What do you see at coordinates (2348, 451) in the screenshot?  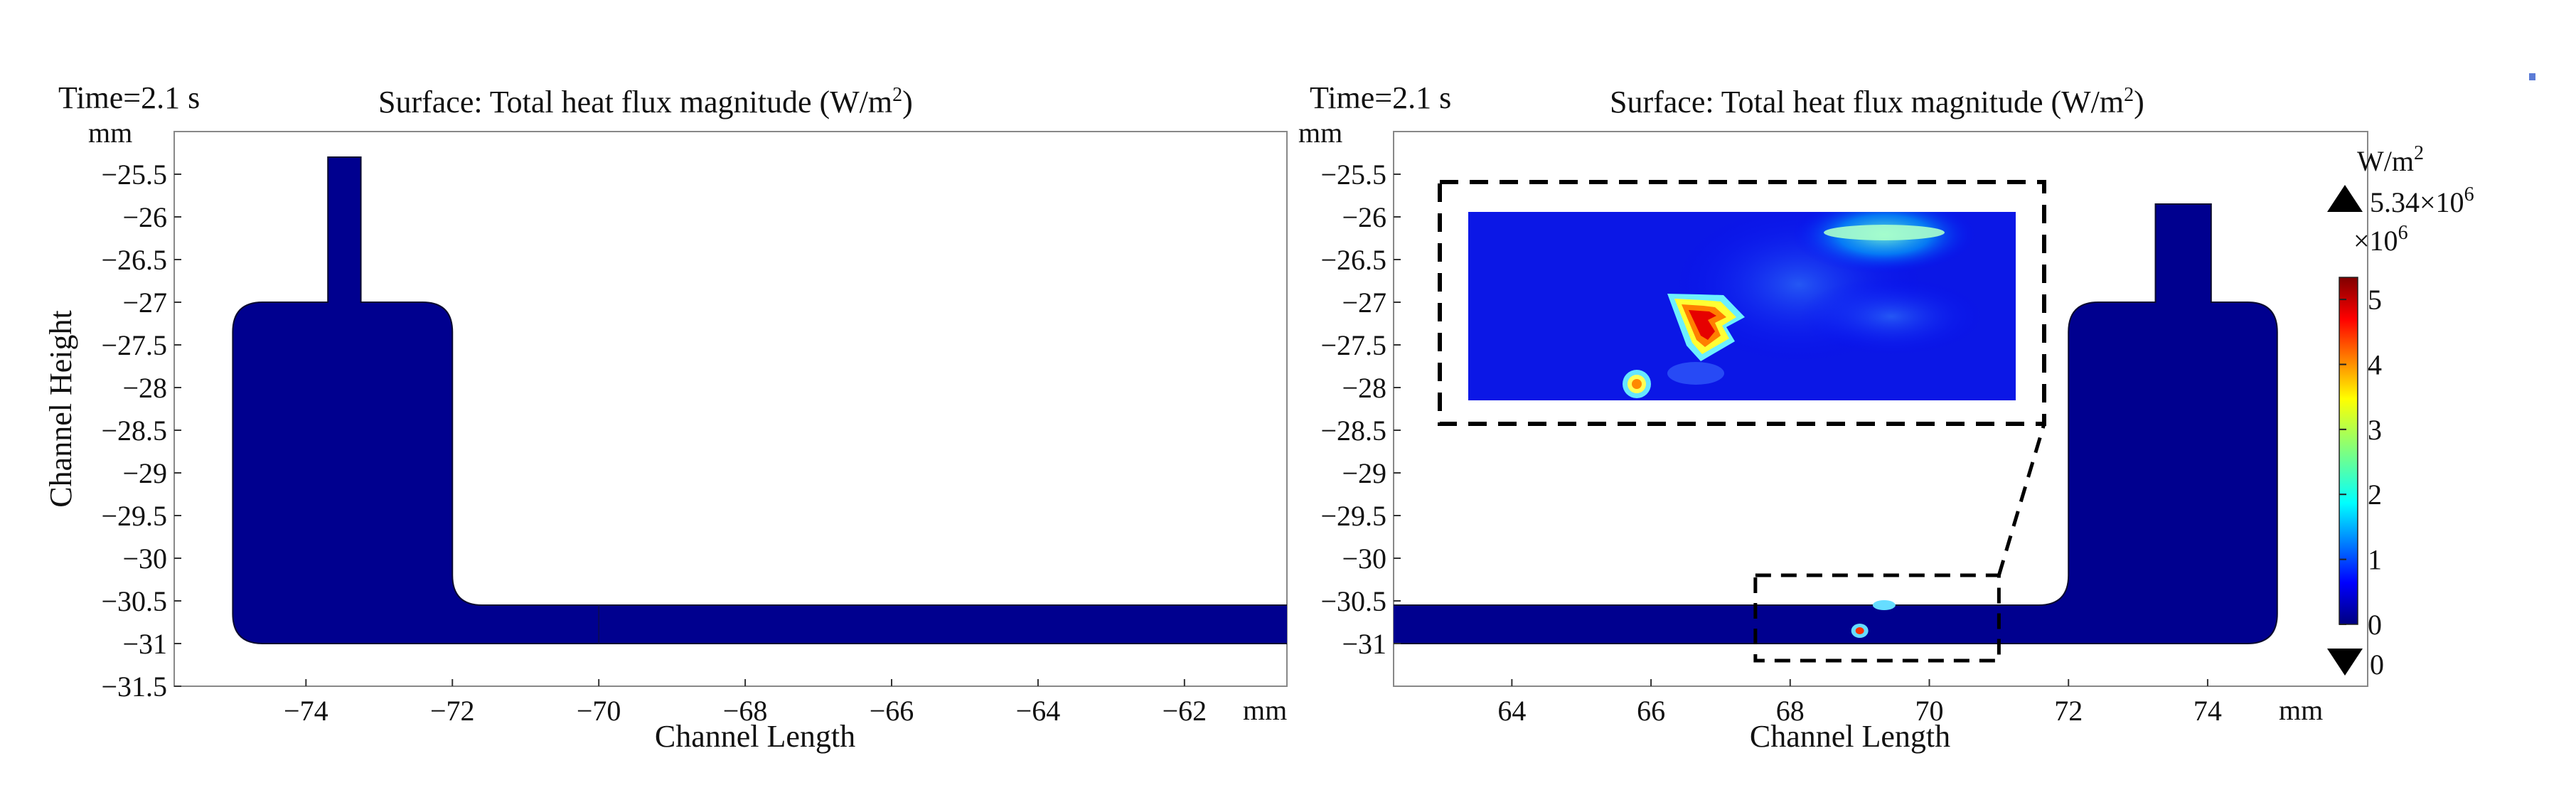 I see `colorbar-gradient` at bounding box center [2348, 451].